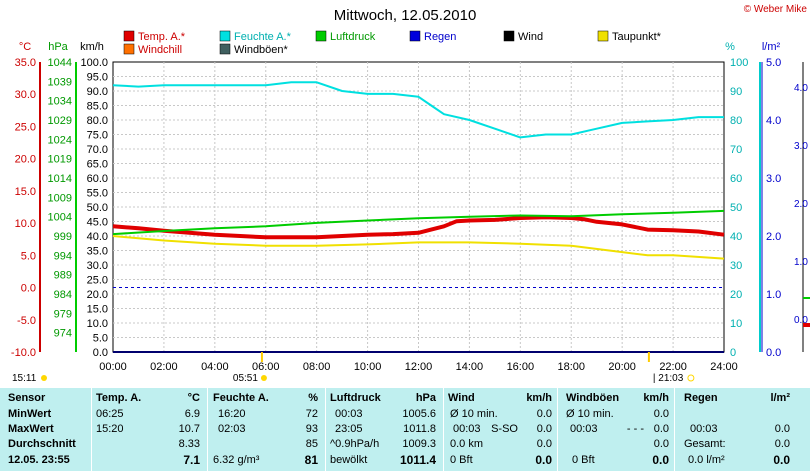  What do you see at coordinates (417, 460) in the screenshot?
I see `table-cell: 1011.4` at bounding box center [417, 460].